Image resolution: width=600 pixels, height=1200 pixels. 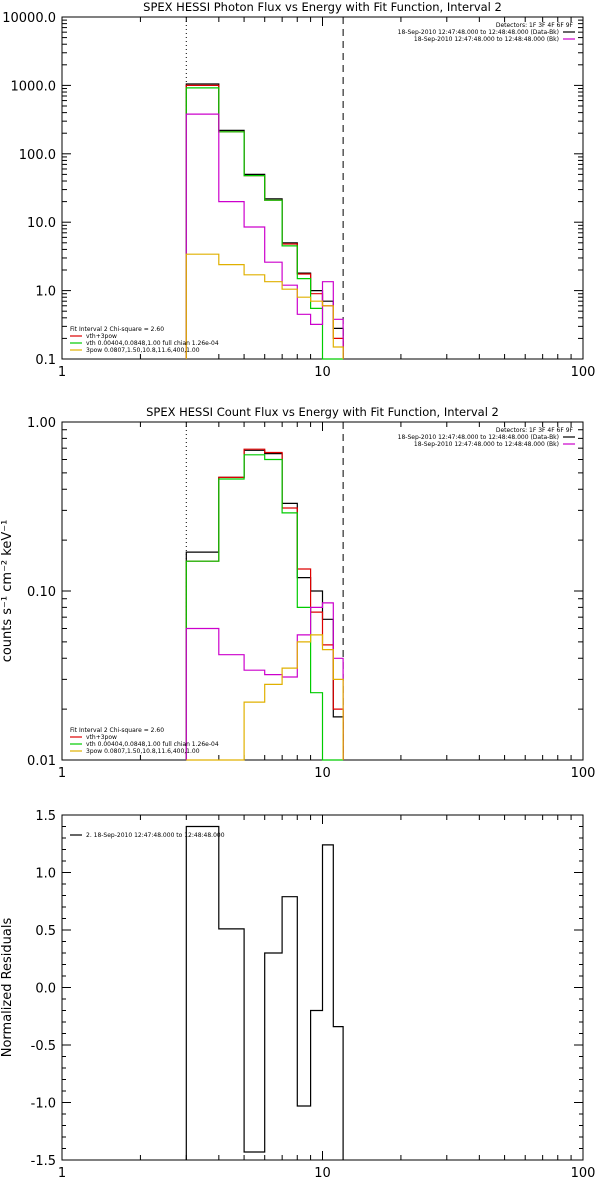 I want to click on y-tick-label: -1.0, so click(x=43, y=1104).